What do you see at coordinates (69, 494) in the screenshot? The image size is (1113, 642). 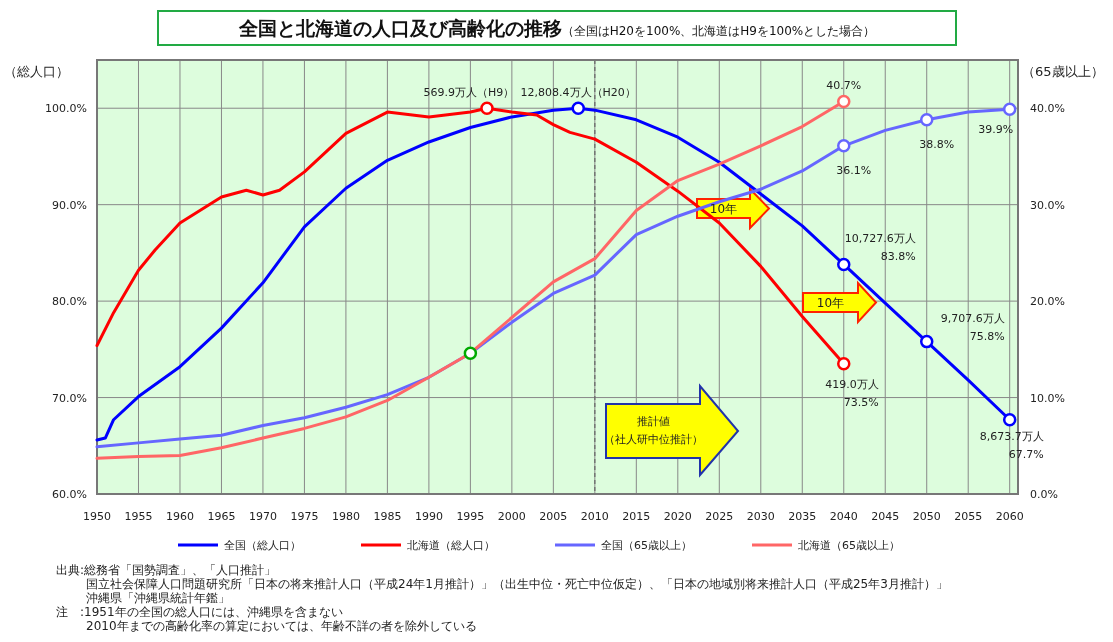 I see `y-tick-label: 60.0%` at bounding box center [69, 494].